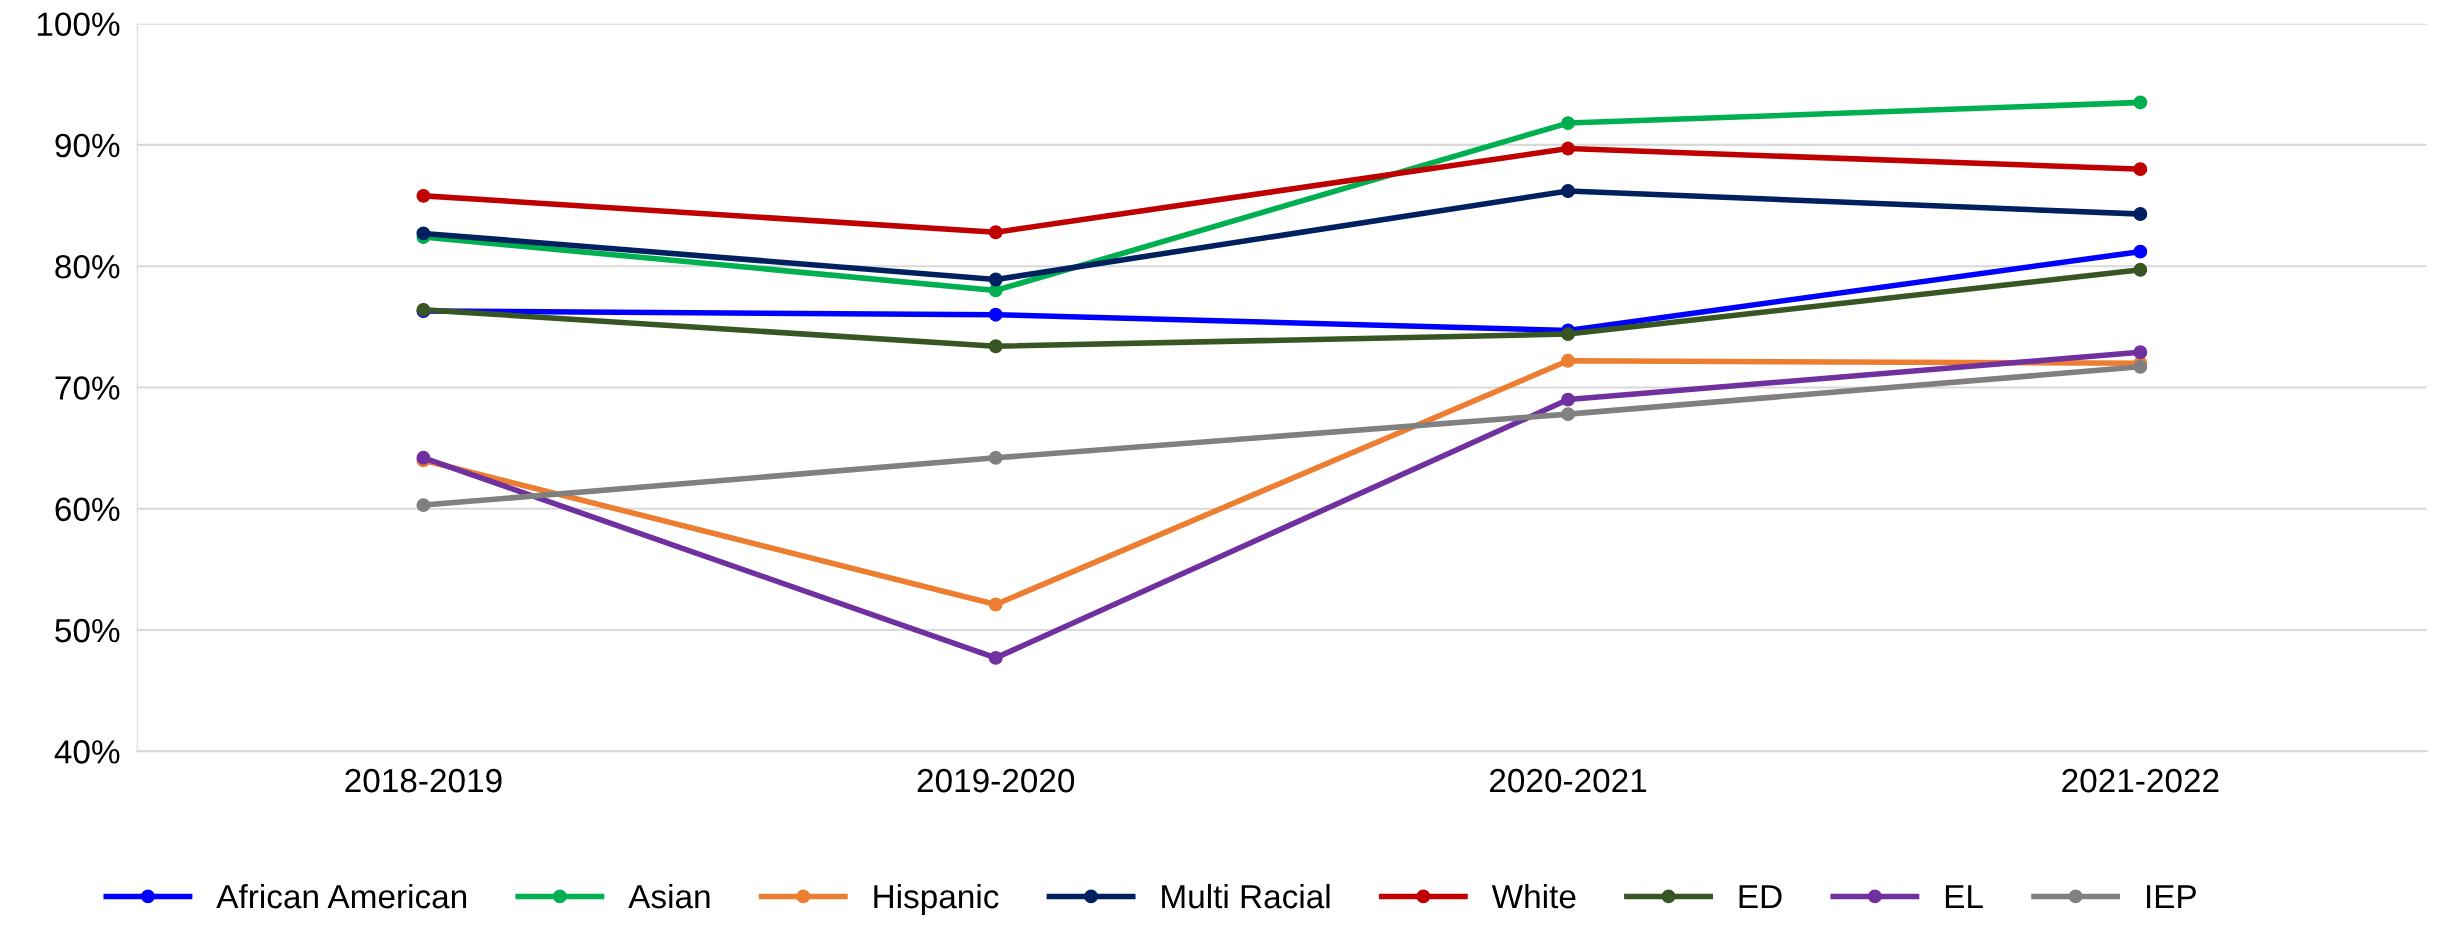  Describe the element at coordinates (423, 780) in the screenshot. I see `x-tick-label: 2018-2019` at that location.